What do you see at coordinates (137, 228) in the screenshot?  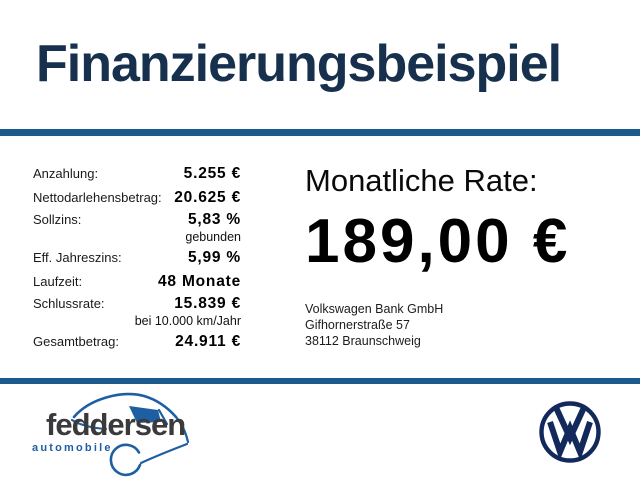 I see `table-row: Sollzins: 5,83 % gebunden` at bounding box center [137, 228].